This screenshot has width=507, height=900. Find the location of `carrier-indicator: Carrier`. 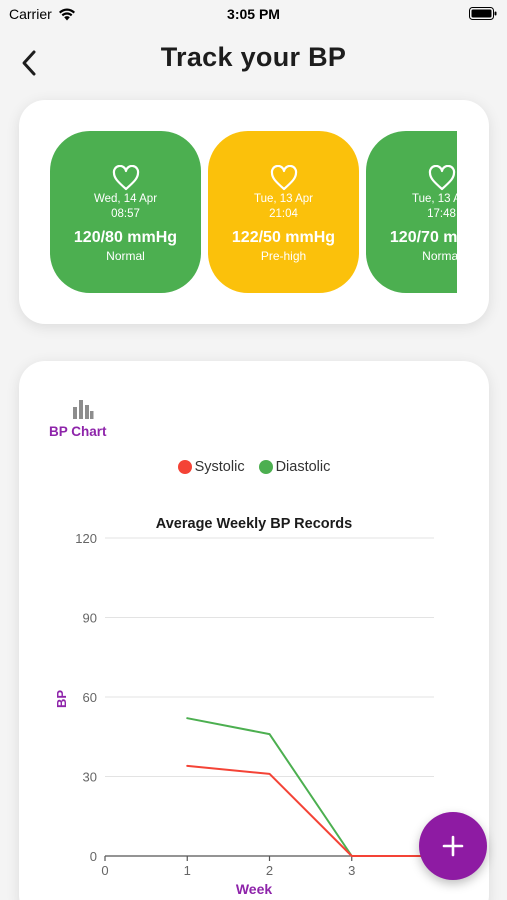

carrier-indicator: Carrier is located at coordinates (42, 14).